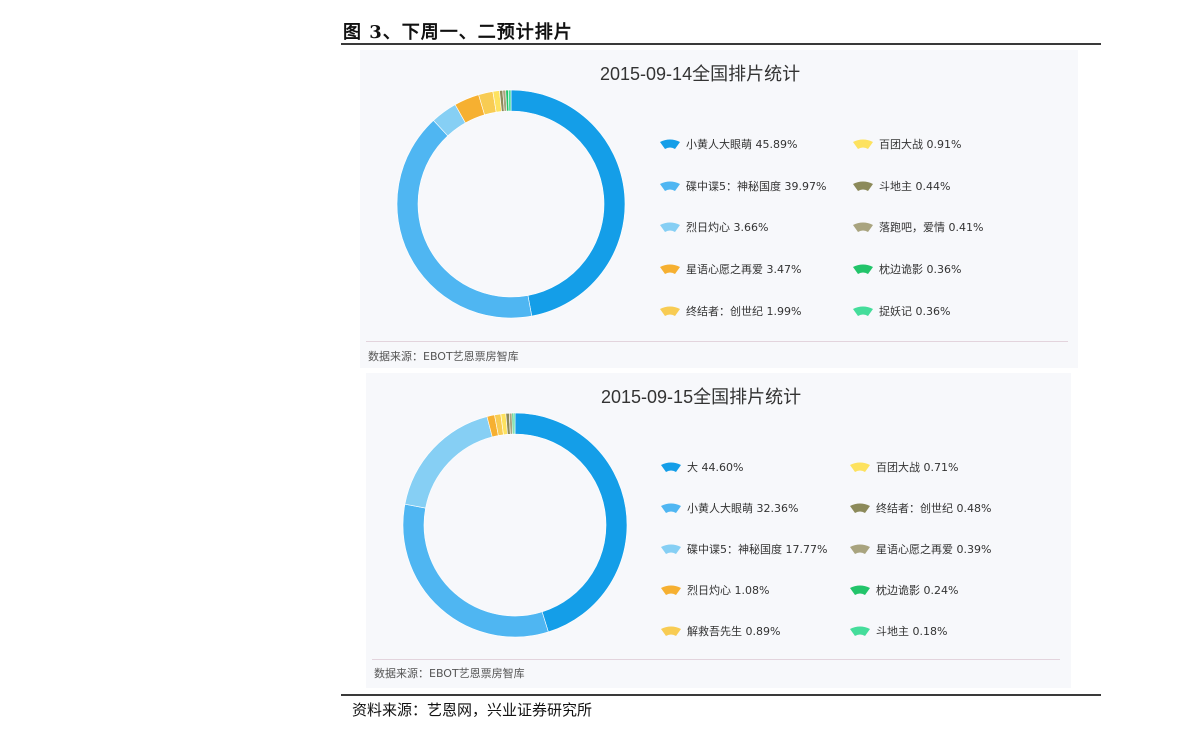 The height and width of the screenshot is (739, 1191). I want to click on legend-item: 斗地主 0.44%, so click(901, 186).